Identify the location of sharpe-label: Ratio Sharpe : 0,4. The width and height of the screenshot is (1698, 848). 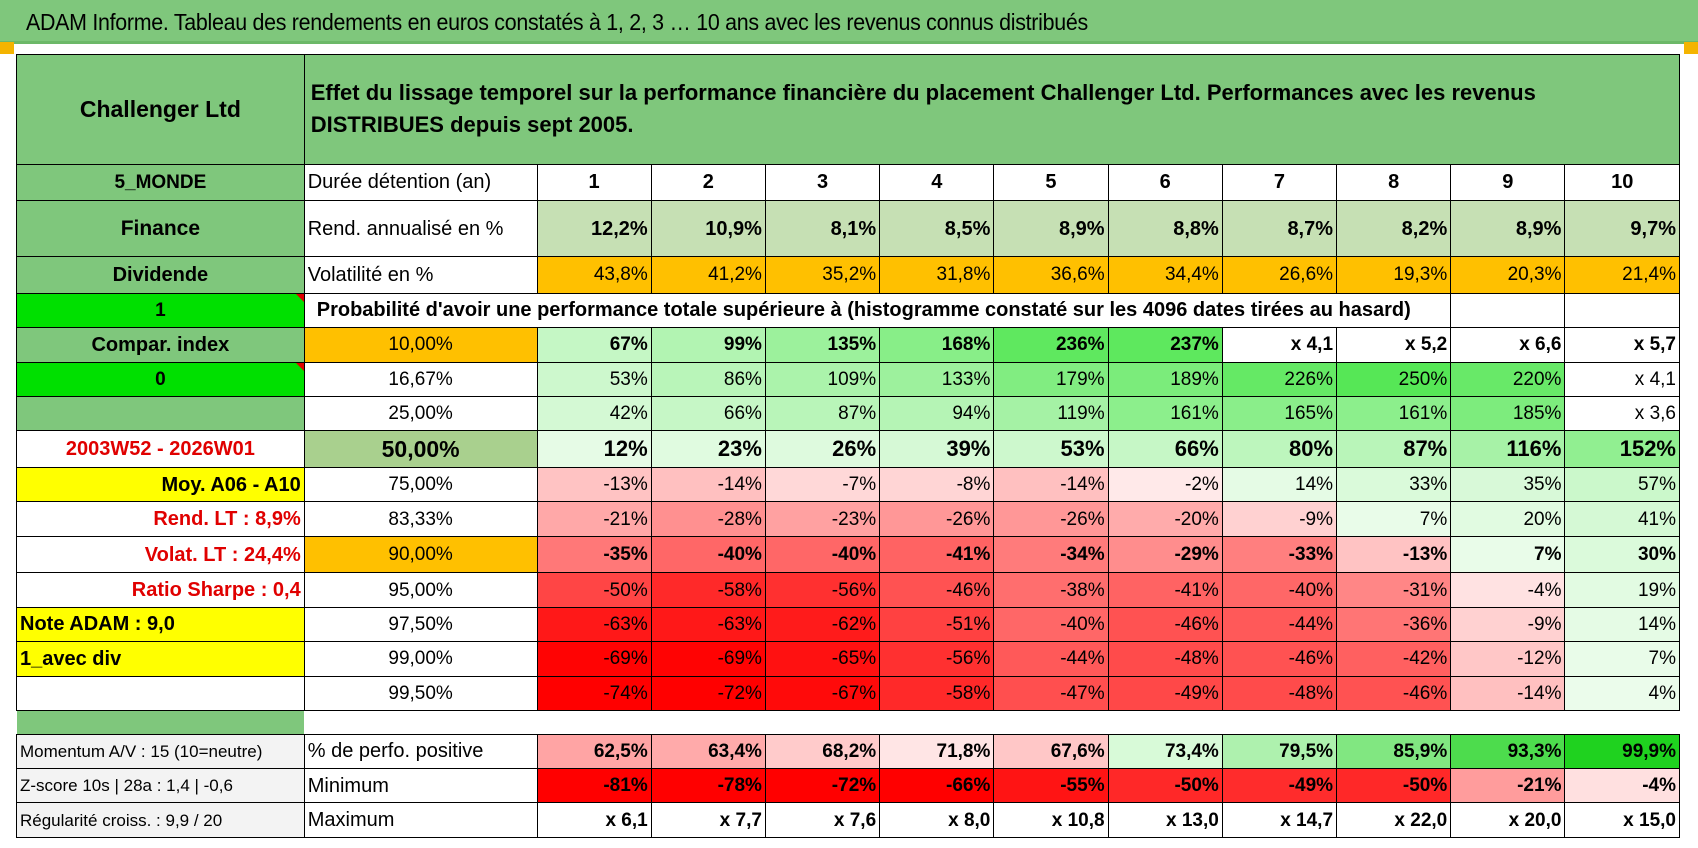
(160, 590).